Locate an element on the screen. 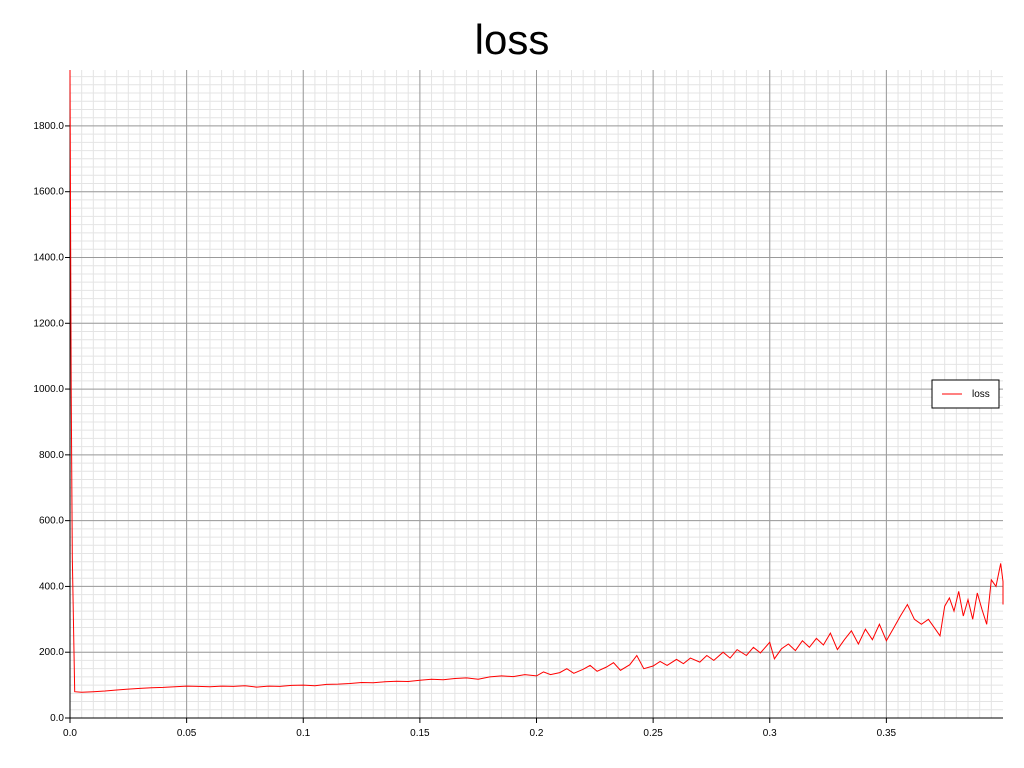 The width and height of the screenshot is (1024, 768). x-tick-label: 0.2 is located at coordinates (537, 733).